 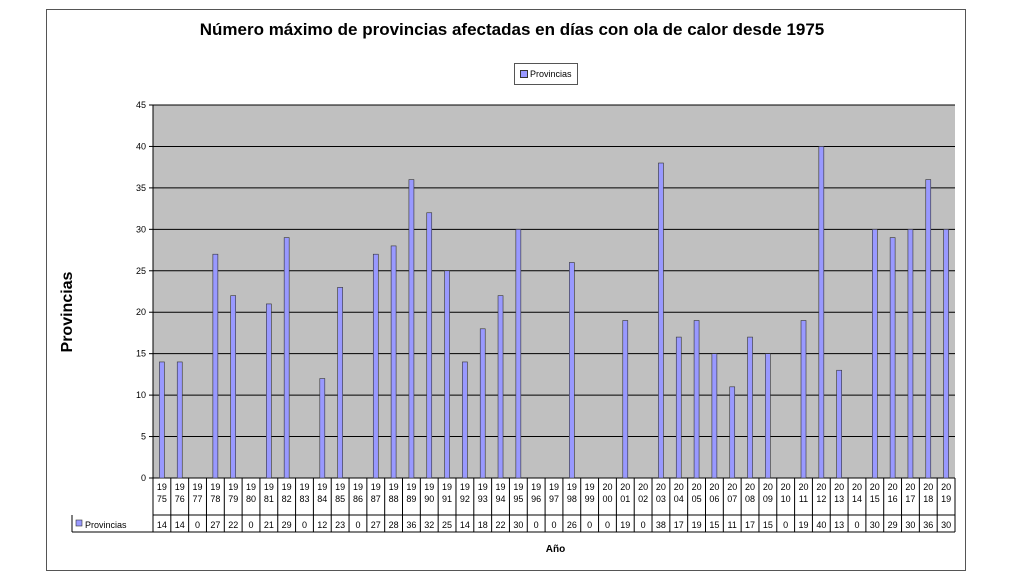 I want to click on x-tick-label: 19 78, so click(x=215, y=493).